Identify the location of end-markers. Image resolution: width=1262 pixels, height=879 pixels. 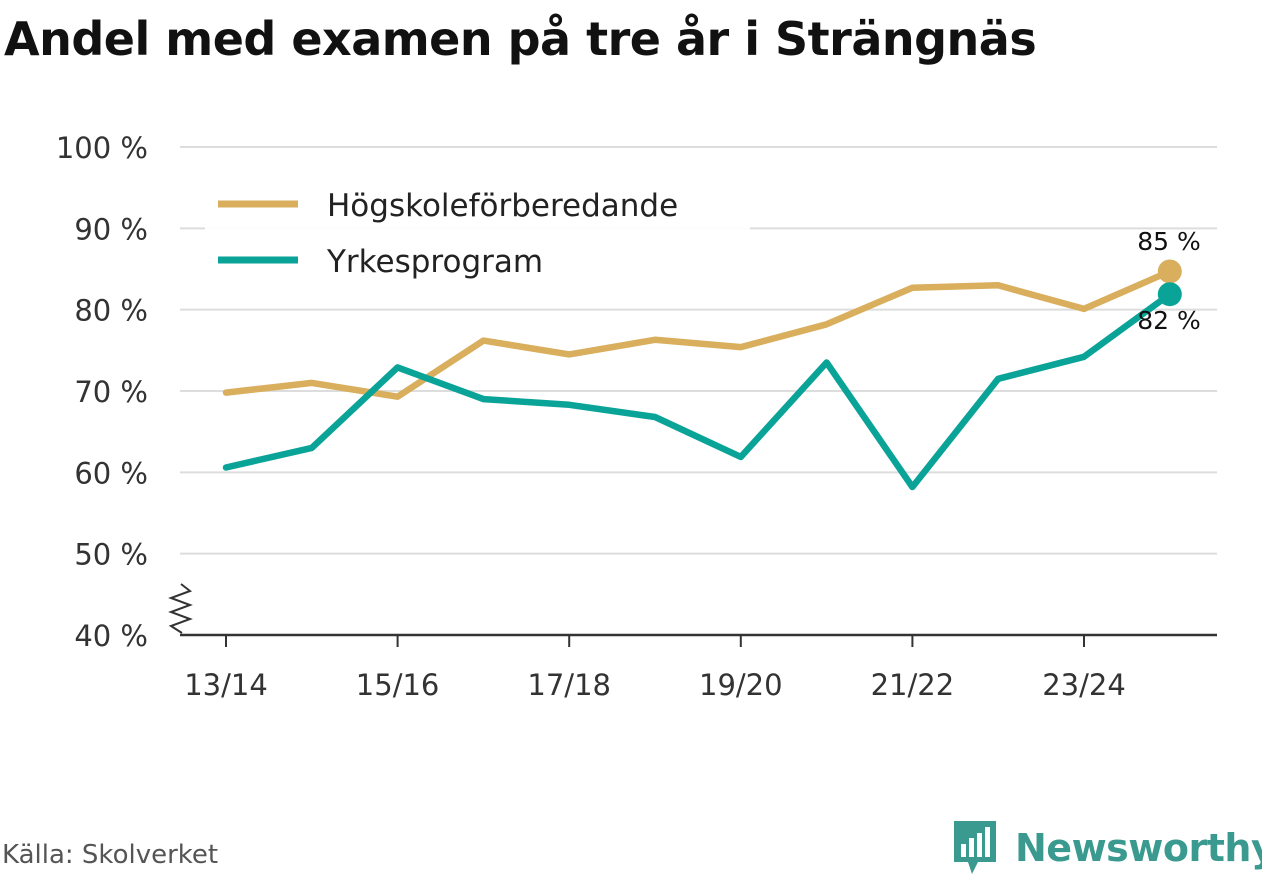
(1169, 283).